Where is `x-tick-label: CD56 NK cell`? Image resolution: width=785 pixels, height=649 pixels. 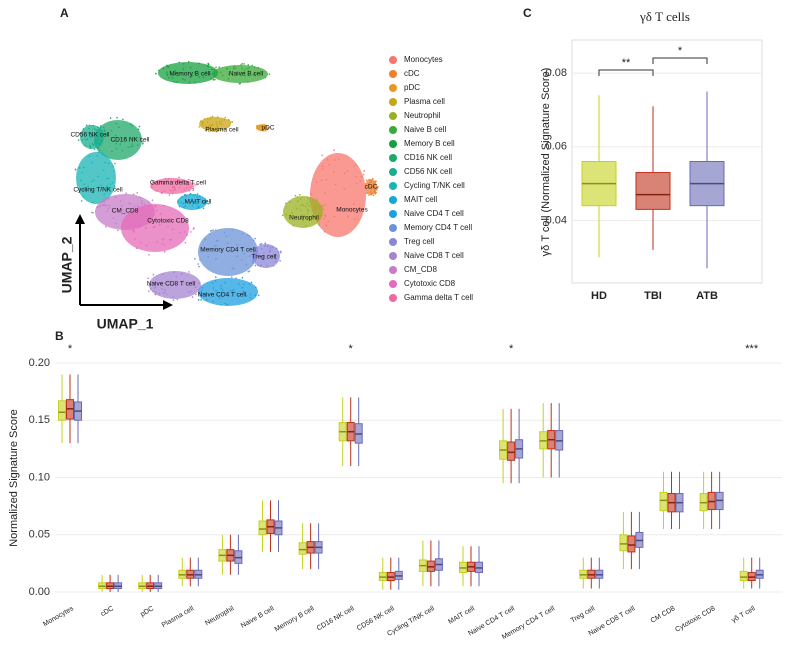 x-tick-label: CD56 NK cell is located at coordinates (376, 618).